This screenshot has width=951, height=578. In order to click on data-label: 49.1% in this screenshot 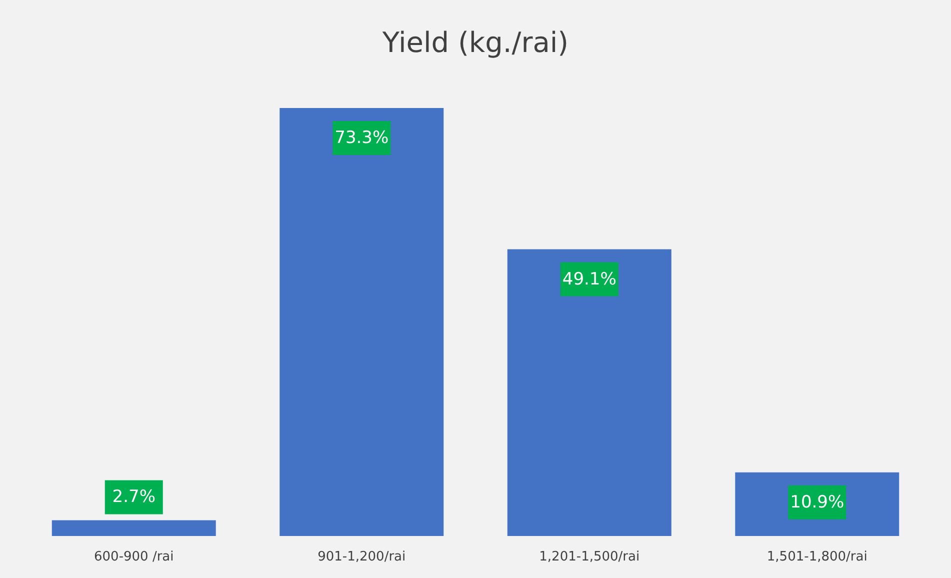, I will do `click(589, 279)`.